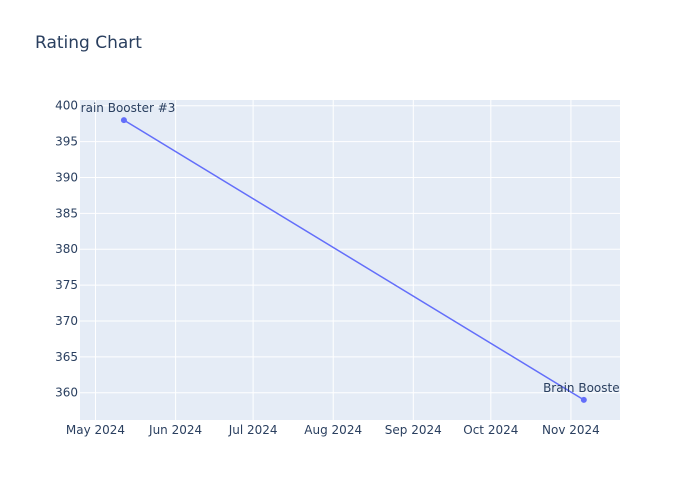  What do you see at coordinates (413, 430) in the screenshot?
I see `x-tick-label: Sep 2024` at bounding box center [413, 430].